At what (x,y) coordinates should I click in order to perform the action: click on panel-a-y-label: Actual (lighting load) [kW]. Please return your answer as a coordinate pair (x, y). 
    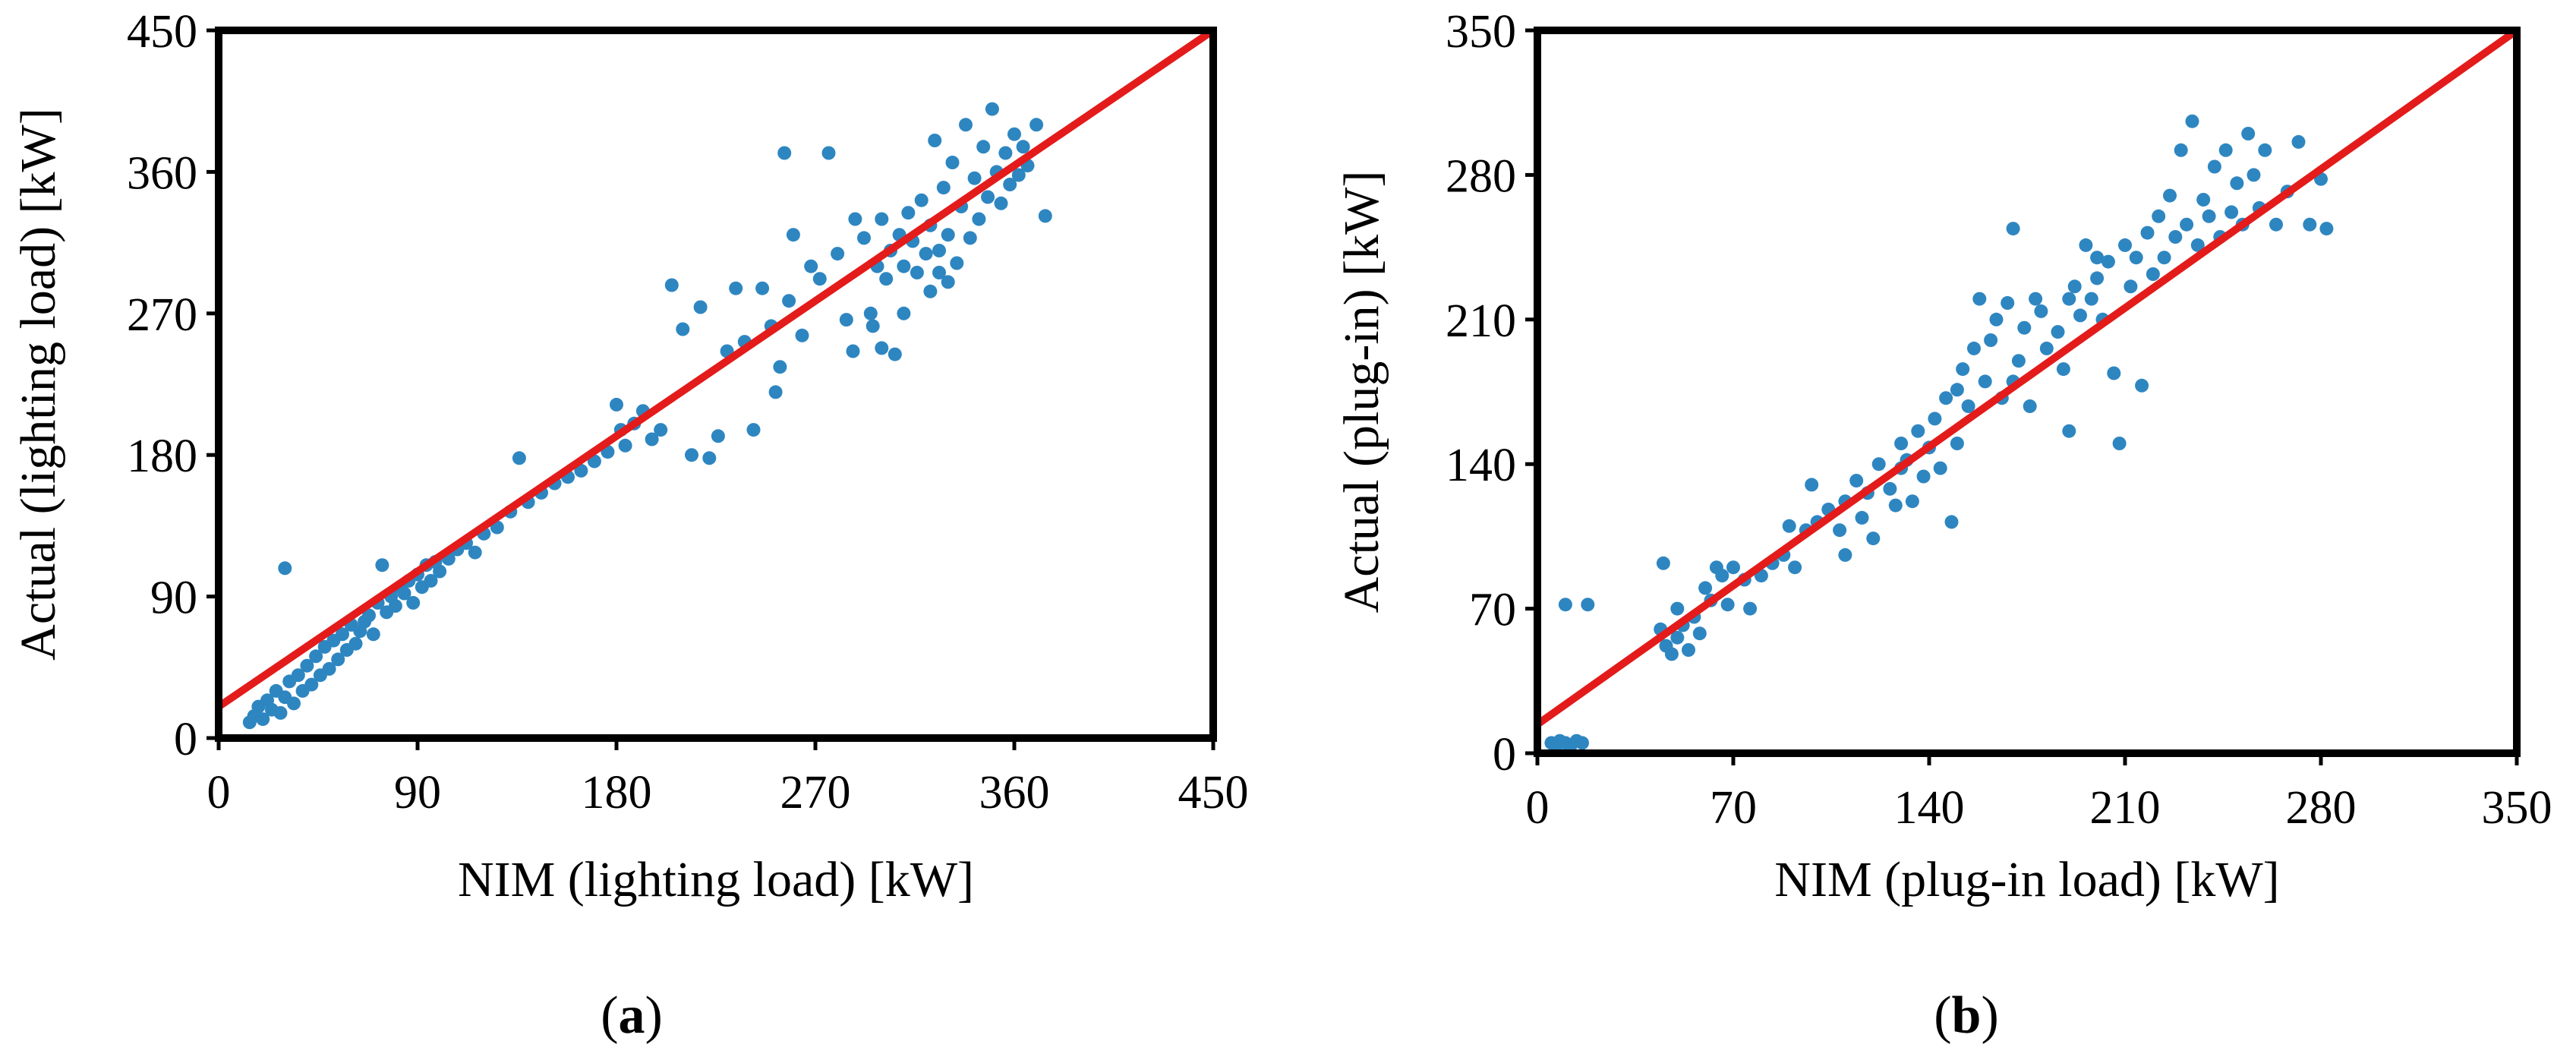
    Looking at the image, I should click on (38, 384).